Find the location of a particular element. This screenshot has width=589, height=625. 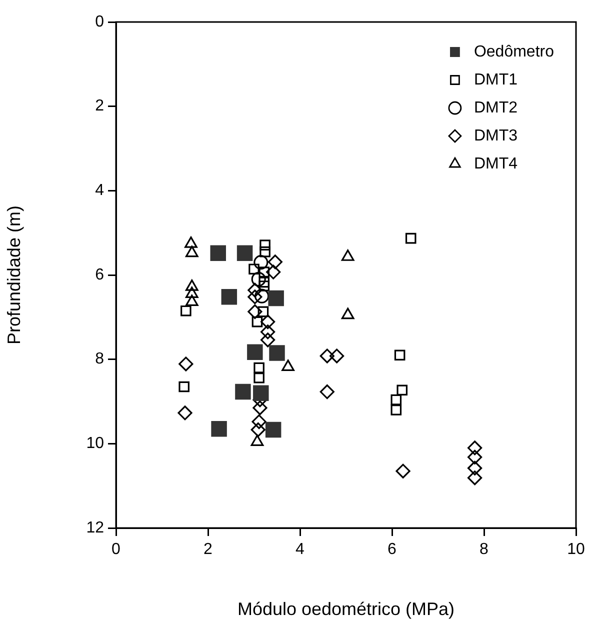

y-tick-label: 6 is located at coordinates (99, 275).